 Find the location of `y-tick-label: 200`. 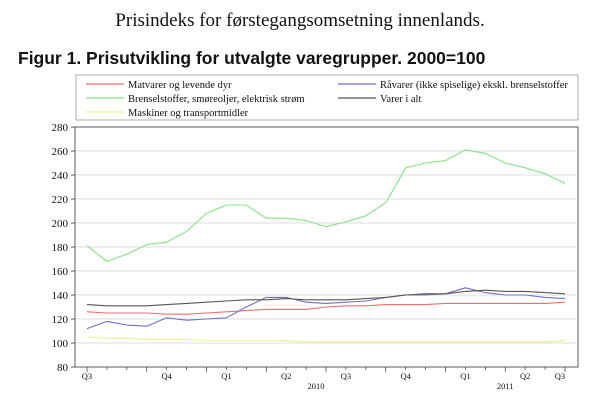

y-tick-label: 200 is located at coordinates (60, 224).